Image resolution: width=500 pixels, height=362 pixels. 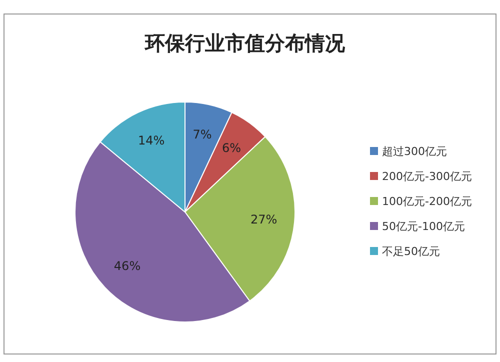 What do you see at coordinates (127, 266) in the screenshot?
I see `data-label: 46%` at bounding box center [127, 266].